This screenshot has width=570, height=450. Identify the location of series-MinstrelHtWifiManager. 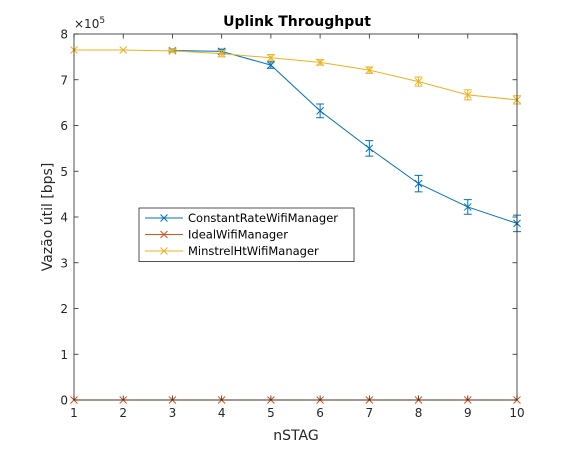
(295, 75).